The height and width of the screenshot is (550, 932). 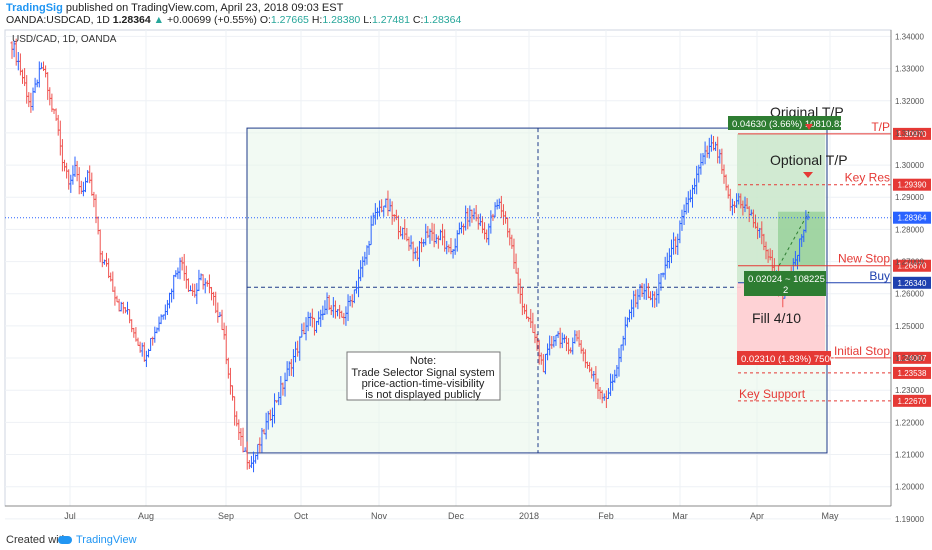 I want to click on y-tick-label: 1.19000, so click(x=909, y=519).